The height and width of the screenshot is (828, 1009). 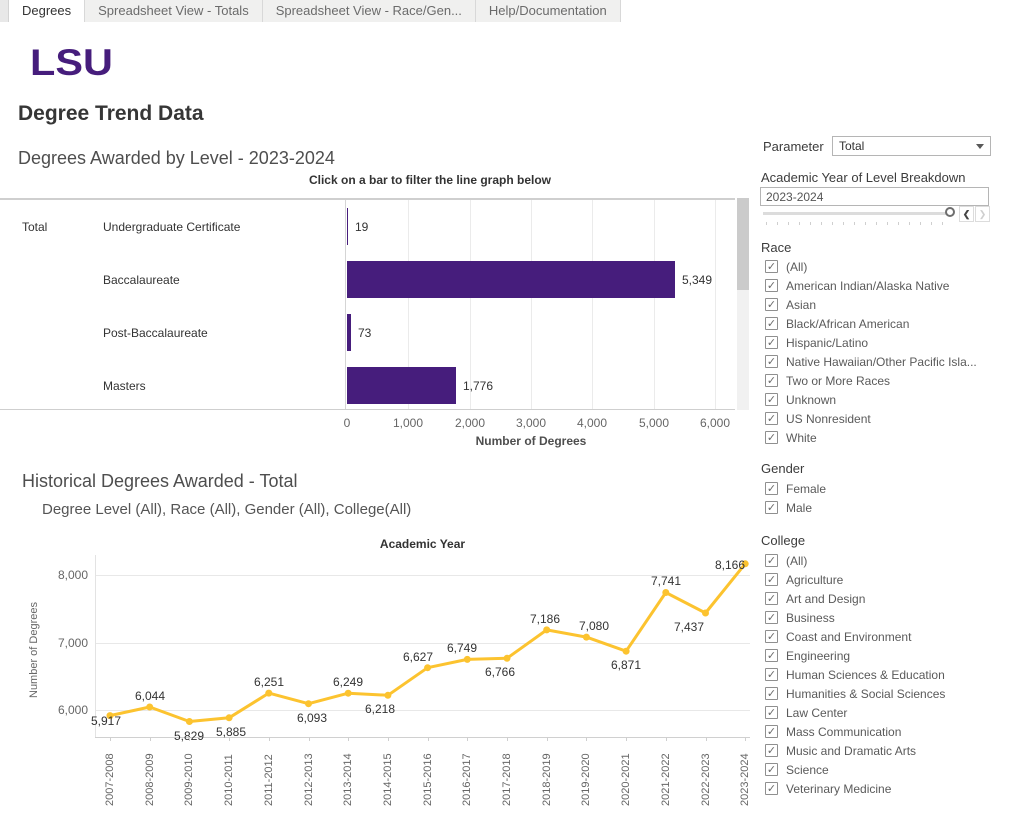 What do you see at coordinates (95, 646) in the screenshot?
I see `y-axis-line` at bounding box center [95, 646].